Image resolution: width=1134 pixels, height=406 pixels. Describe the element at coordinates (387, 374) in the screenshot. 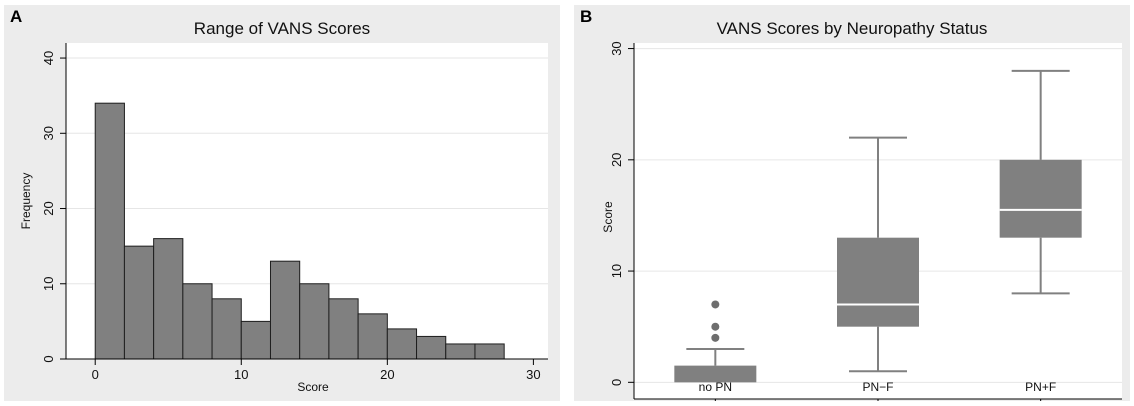

I see `x-tick-label: 20` at that location.